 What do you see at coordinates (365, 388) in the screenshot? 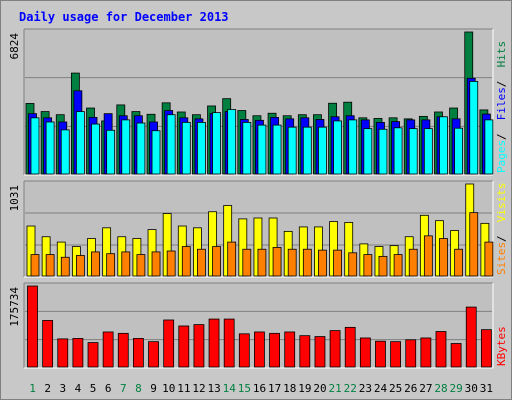
I see `x-tick-label: 23` at bounding box center [365, 388].